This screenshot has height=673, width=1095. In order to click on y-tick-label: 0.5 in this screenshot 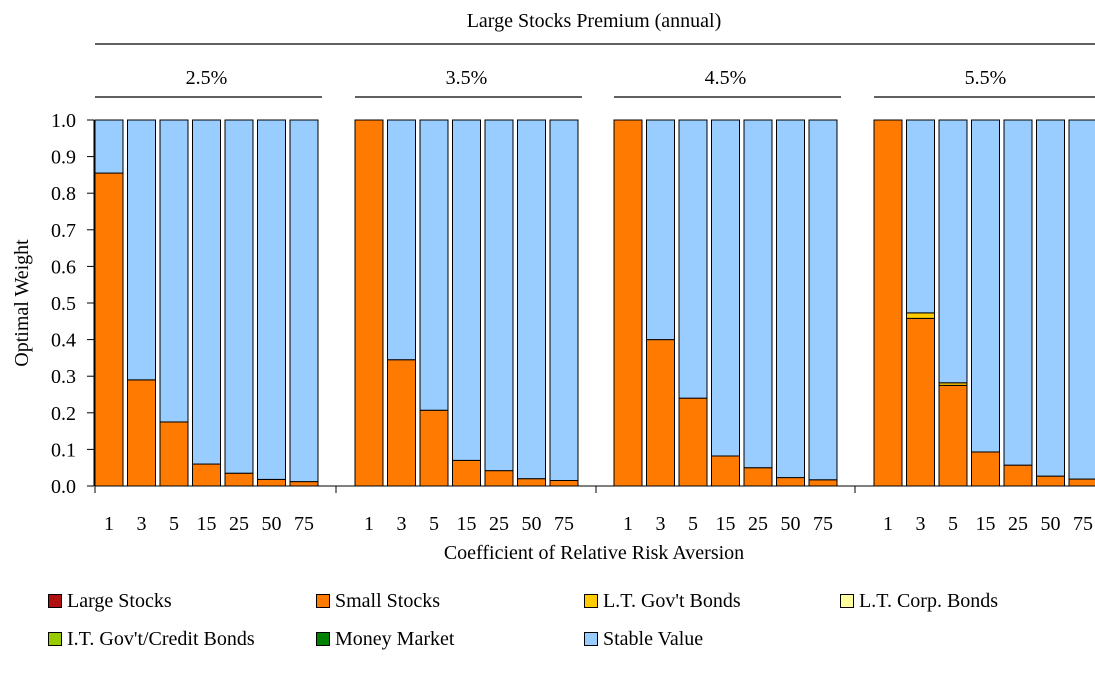, I will do `click(63, 304)`.